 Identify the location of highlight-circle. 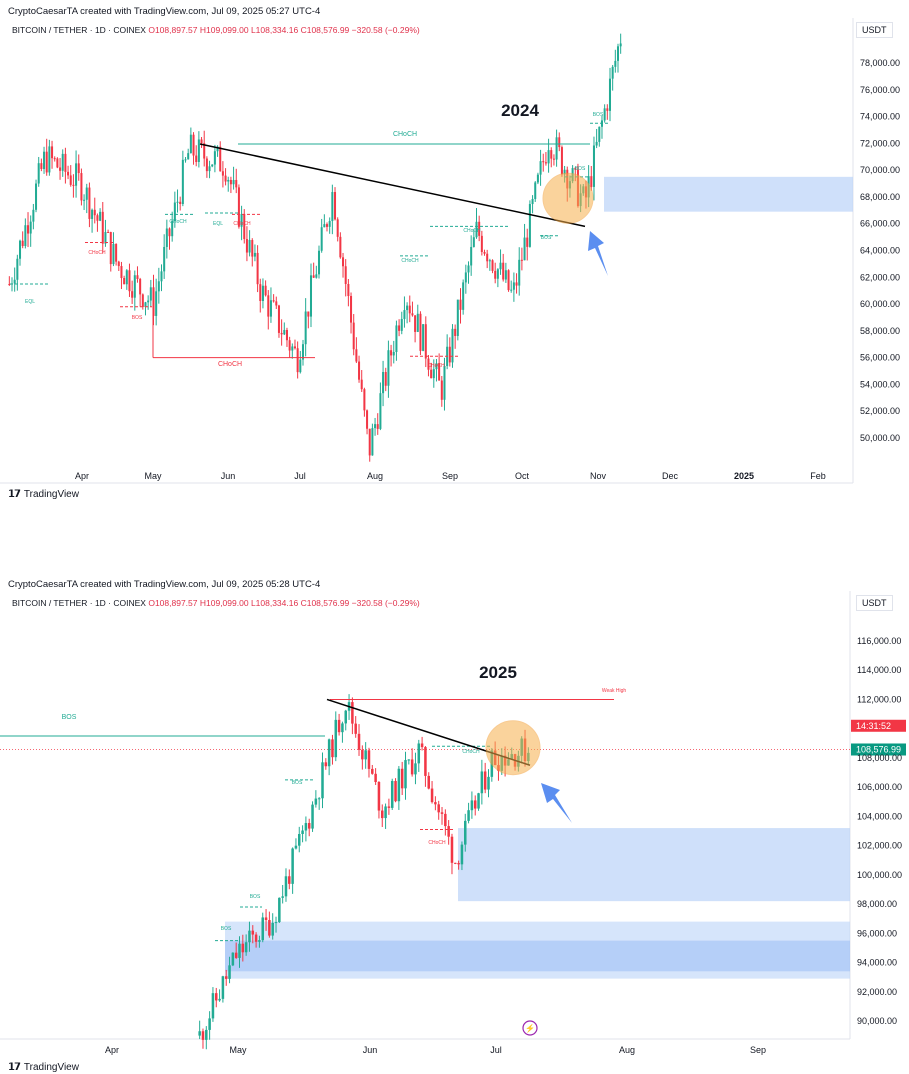
(568, 198).